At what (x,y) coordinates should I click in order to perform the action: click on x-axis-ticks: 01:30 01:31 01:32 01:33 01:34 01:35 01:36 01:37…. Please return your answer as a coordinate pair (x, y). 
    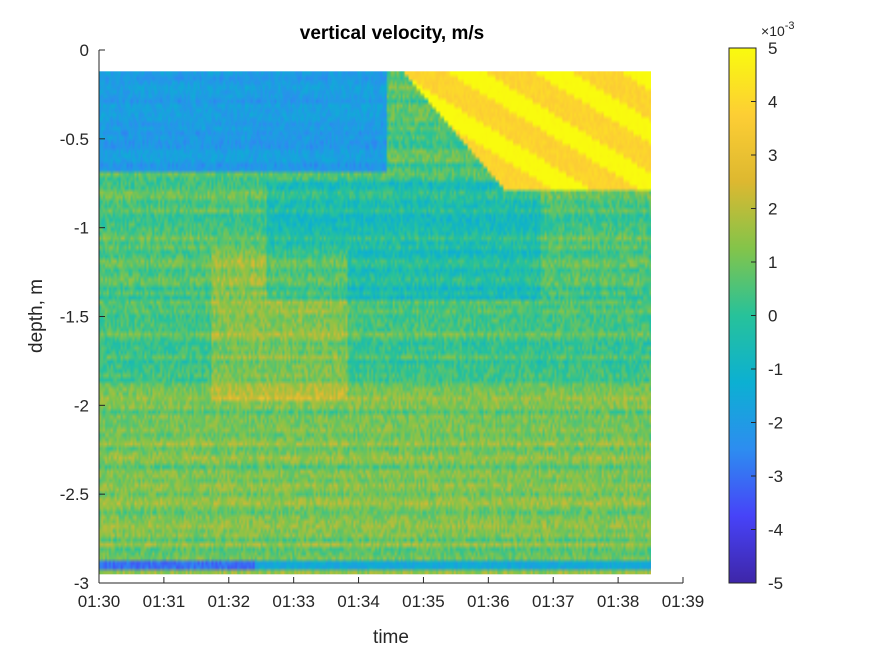
    Looking at the image, I should click on (391, 594).